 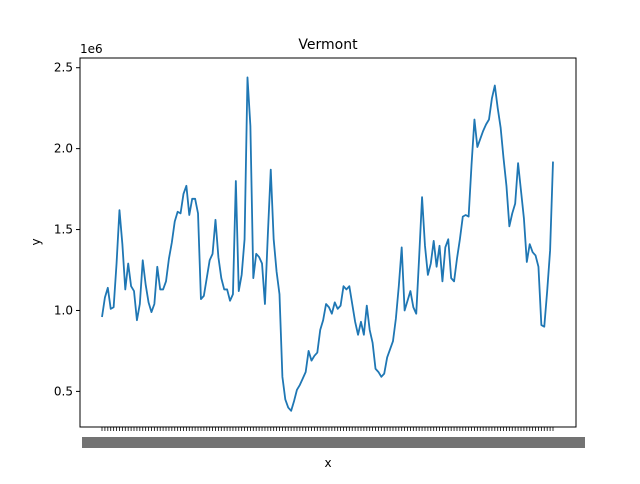 I want to click on y-axis-label: y, so click(x=36, y=241).